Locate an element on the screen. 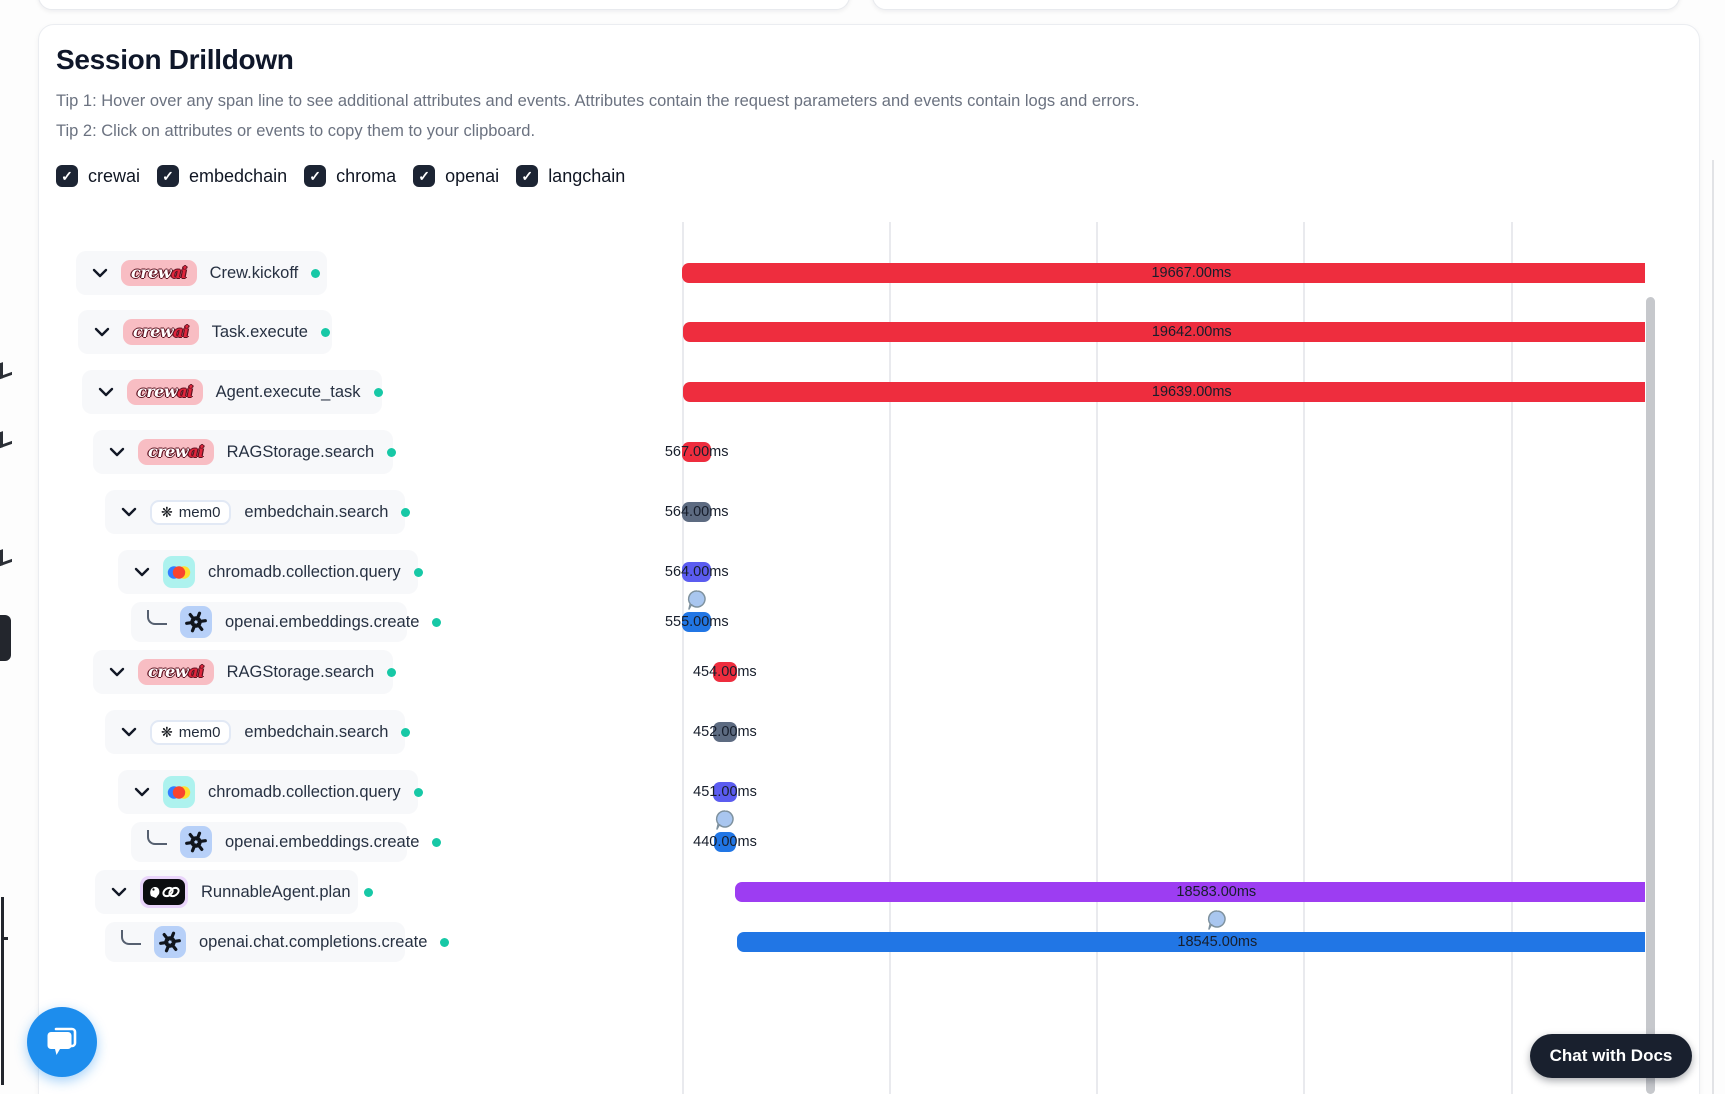  duration-label: 555.00ms is located at coordinates (696, 622).